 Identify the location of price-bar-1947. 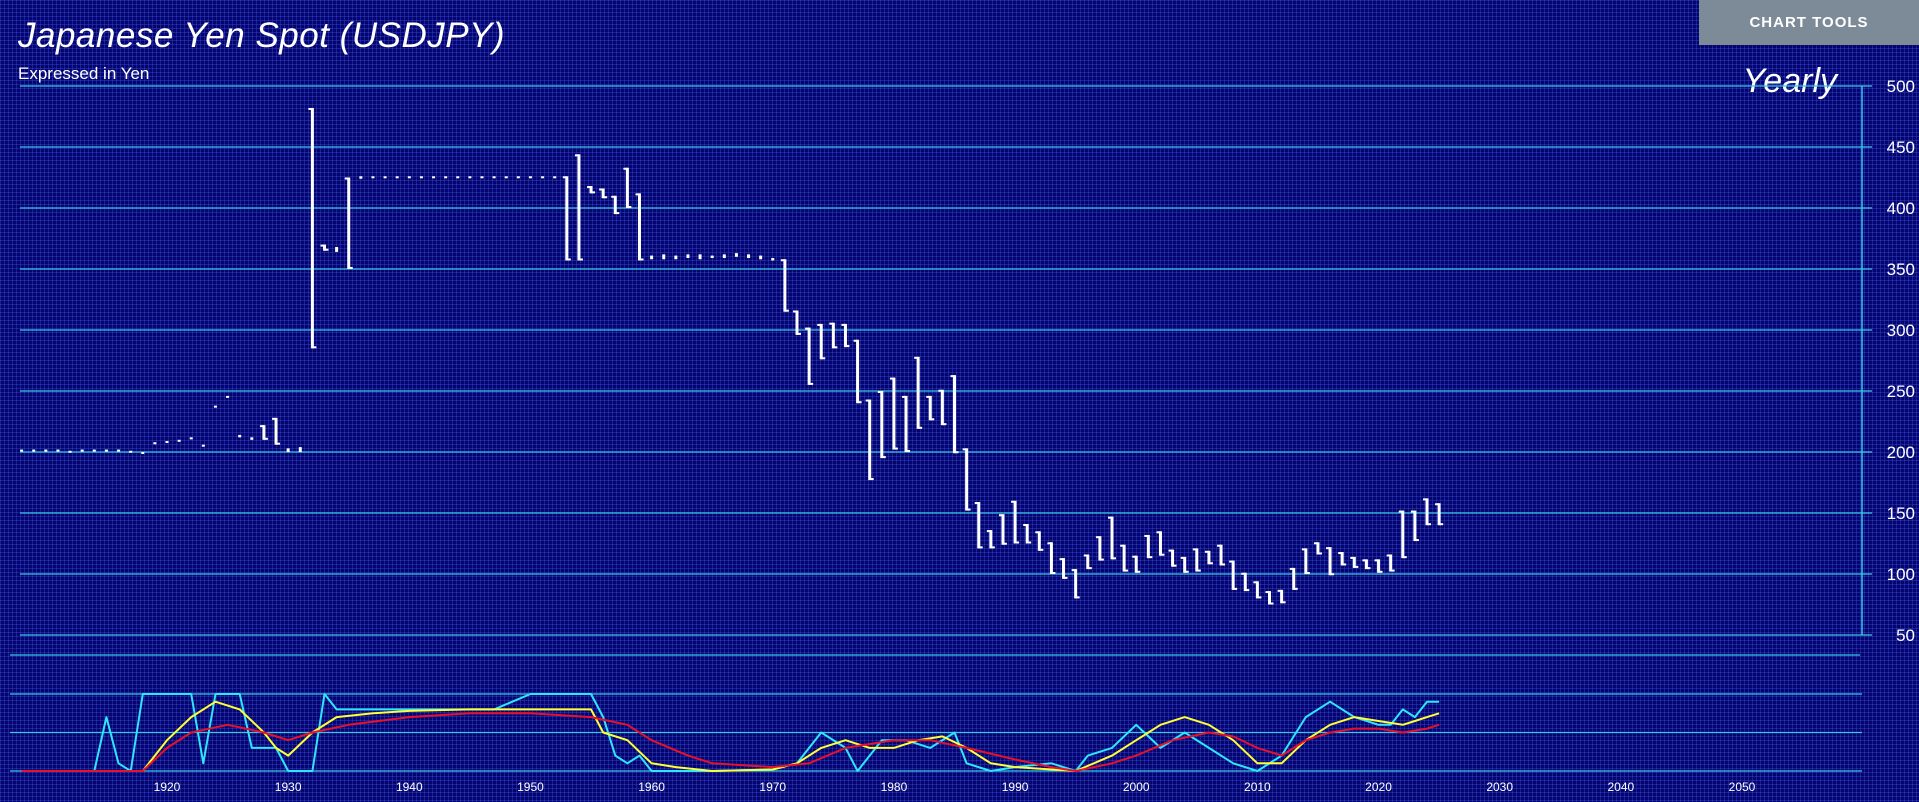
(494, 177).